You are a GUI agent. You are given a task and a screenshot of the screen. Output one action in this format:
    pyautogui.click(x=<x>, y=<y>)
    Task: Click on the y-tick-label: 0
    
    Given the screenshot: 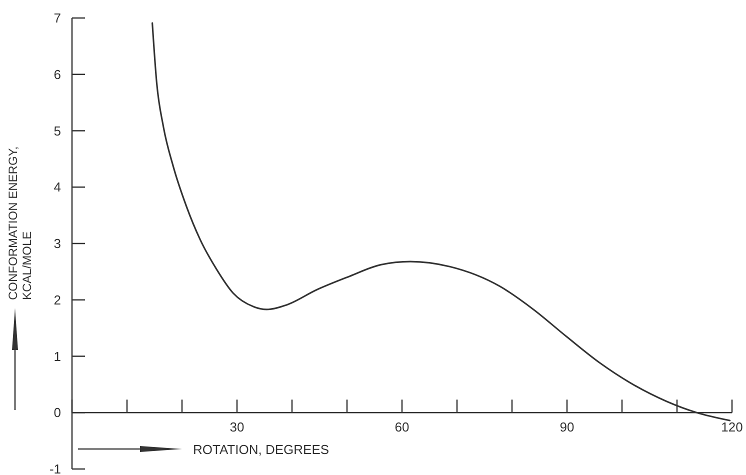 What is the action you would take?
    pyautogui.click(x=57, y=412)
    